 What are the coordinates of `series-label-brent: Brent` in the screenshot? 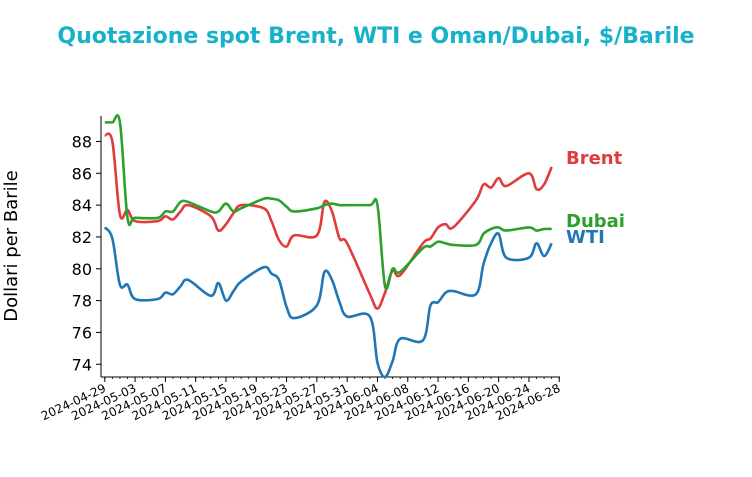 It's located at (594, 158).